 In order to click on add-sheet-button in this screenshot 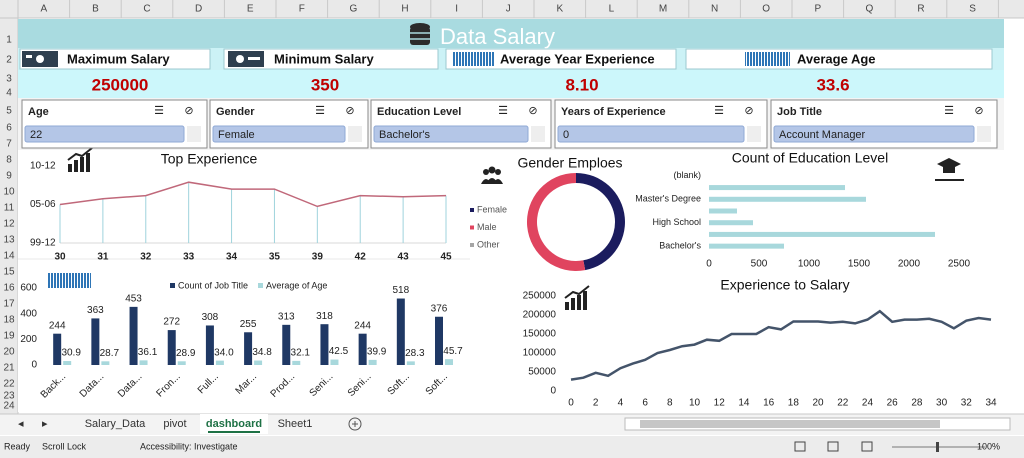, I will do `click(355, 424)`.